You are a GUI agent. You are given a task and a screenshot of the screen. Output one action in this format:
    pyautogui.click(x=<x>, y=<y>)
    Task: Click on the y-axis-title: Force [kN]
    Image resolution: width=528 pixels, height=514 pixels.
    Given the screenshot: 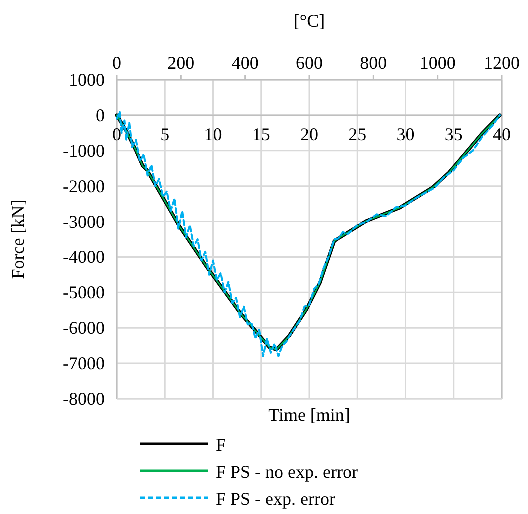 What is the action you would take?
    pyautogui.click(x=18, y=240)
    